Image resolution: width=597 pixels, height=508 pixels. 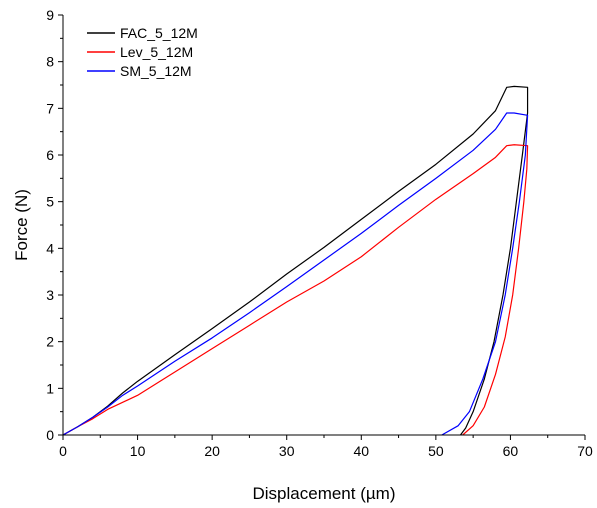 I want to click on legend: FAC_5_12M Lev_5_12M SM_5_12M, so click(x=142, y=52).